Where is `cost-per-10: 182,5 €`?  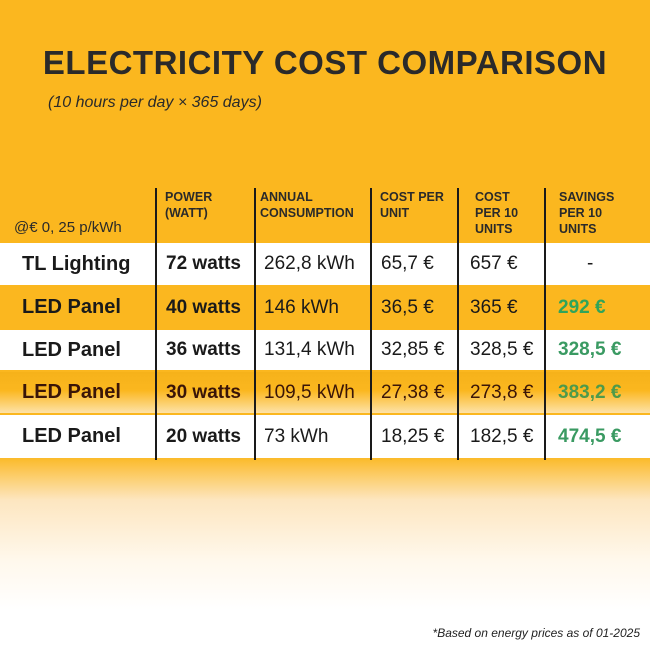
cost-per-10: 182,5 € is located at coordinates (502, 436).